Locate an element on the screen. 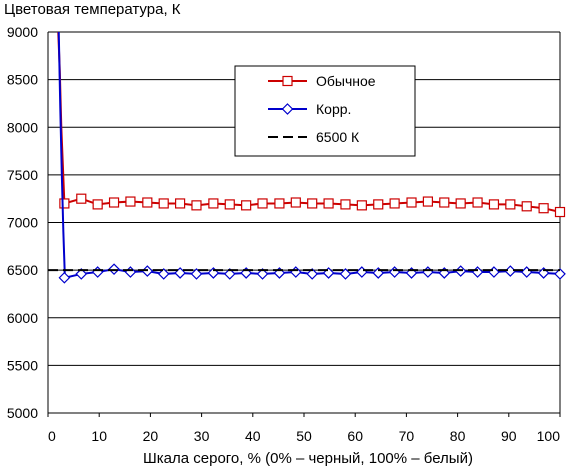 This screenshot has height=467, width=573. legend-item-normal: Обычное is located at coordinates (322, 81).